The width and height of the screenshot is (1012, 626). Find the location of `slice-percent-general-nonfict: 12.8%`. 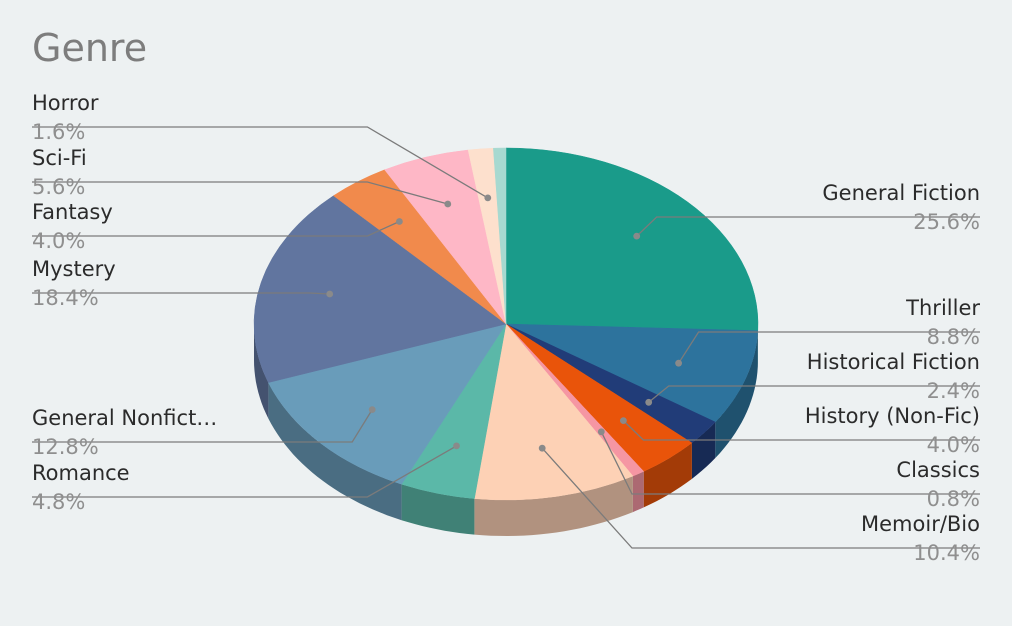

slice-percent-general-nonfict: 12.8% is located at coordinates (65, 447).